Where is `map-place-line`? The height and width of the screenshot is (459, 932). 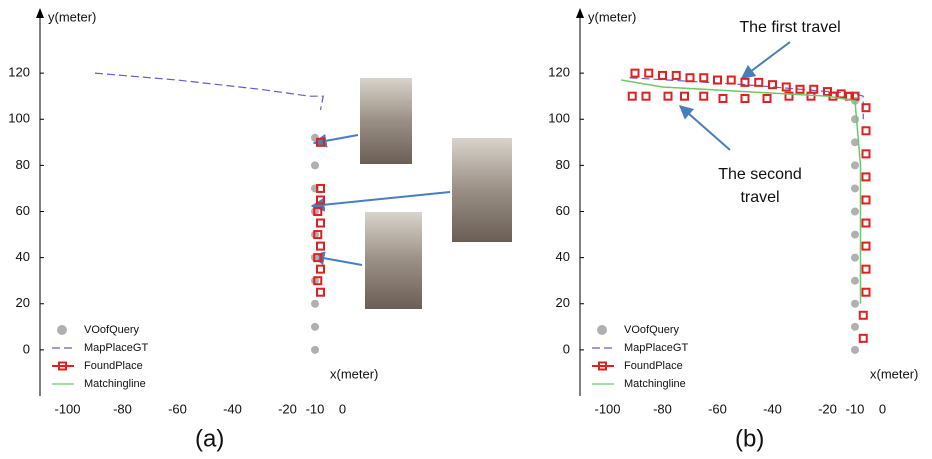
map-place-line is located at coordinates (209, 91).